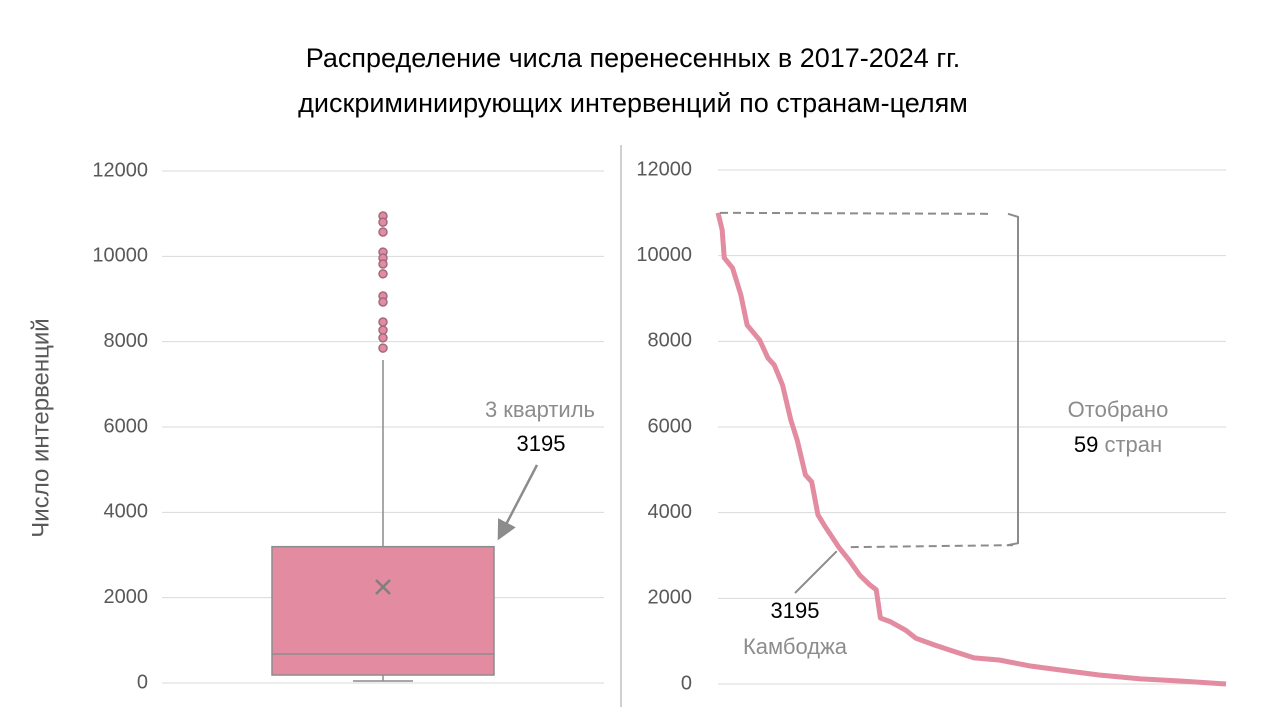  I want to click on bracket, so click(1013, 379).